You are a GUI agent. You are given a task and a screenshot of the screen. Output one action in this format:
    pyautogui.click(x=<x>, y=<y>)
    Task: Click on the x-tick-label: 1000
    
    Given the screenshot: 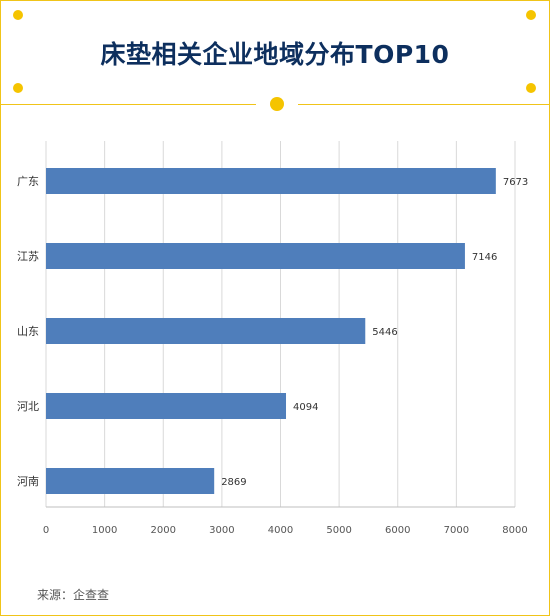 What is the action you would take?
    pyautogui.click(x=104, y=530)
    